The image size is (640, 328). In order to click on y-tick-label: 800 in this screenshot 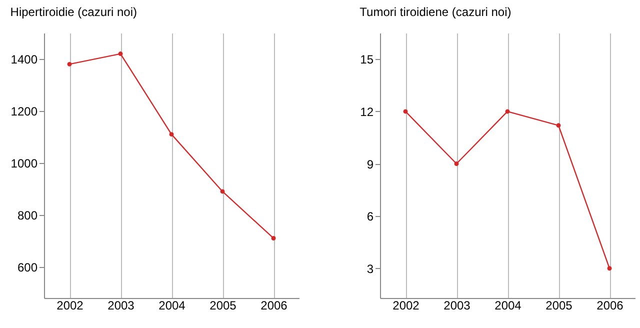, I will do `click(27, 215)`.